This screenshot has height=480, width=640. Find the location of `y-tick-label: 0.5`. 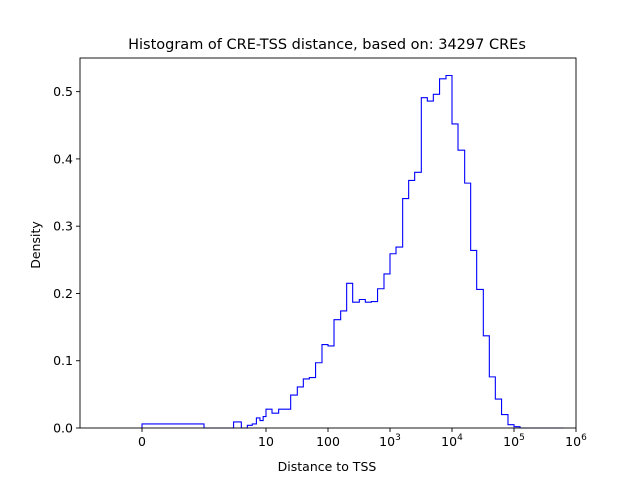

y-tick-label: 0.5 is located at coordinates (63, 91).